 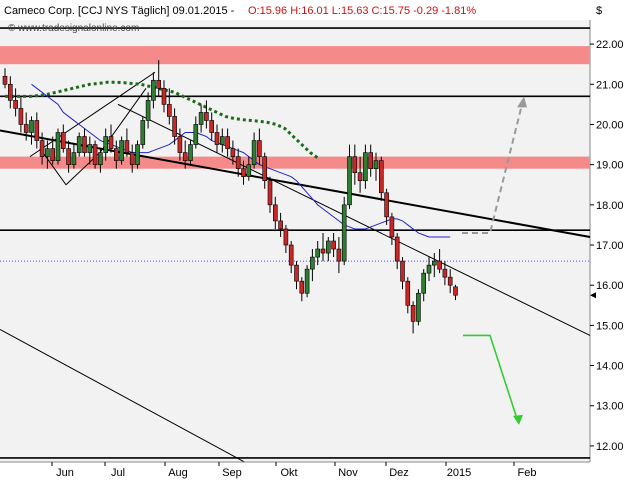 What do you see at coordinates (610, 326) in the screenshot?
I see `y-tick-label: 15.00` at bounding box center [610, 326].